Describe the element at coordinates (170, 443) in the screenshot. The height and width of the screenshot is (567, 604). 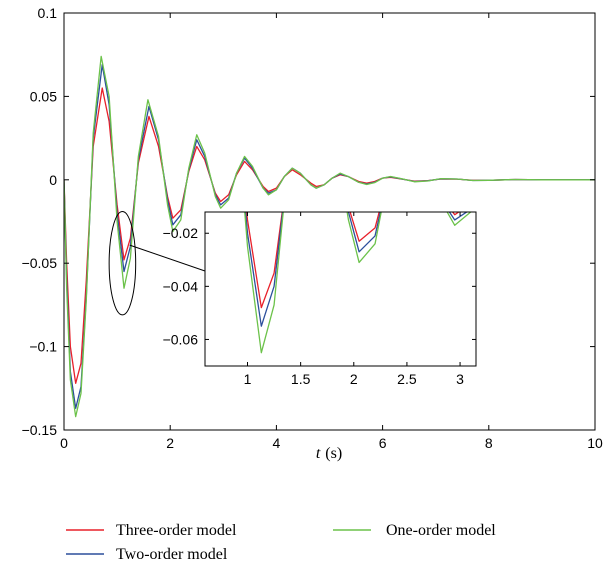
I see `main-x-tick-label: 2` at that location.